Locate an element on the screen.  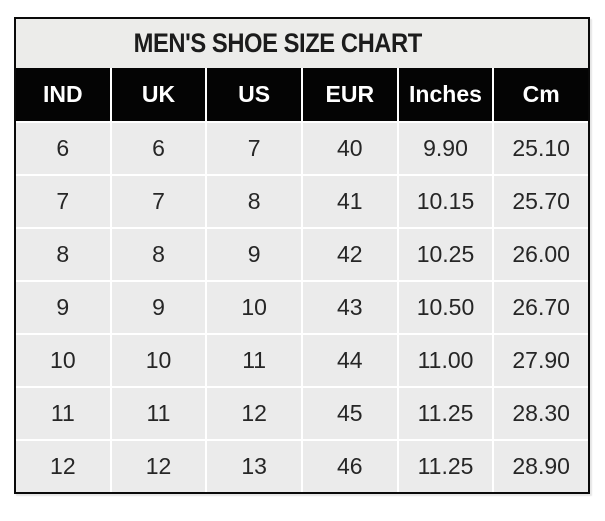
table-cell: 10.50 is located at coordinates (445, 307).